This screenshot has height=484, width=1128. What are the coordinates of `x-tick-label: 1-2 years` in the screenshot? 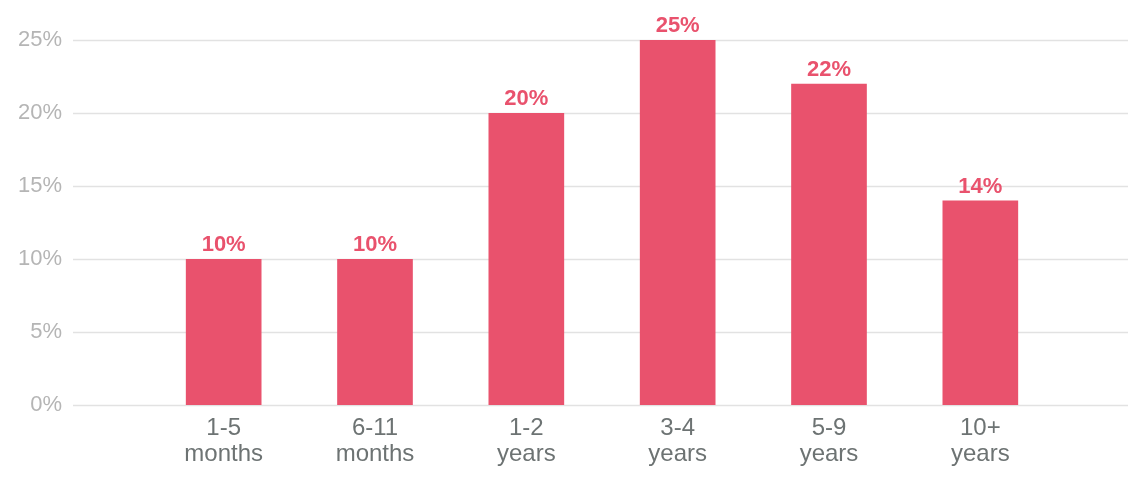 It's located at (526, 439).